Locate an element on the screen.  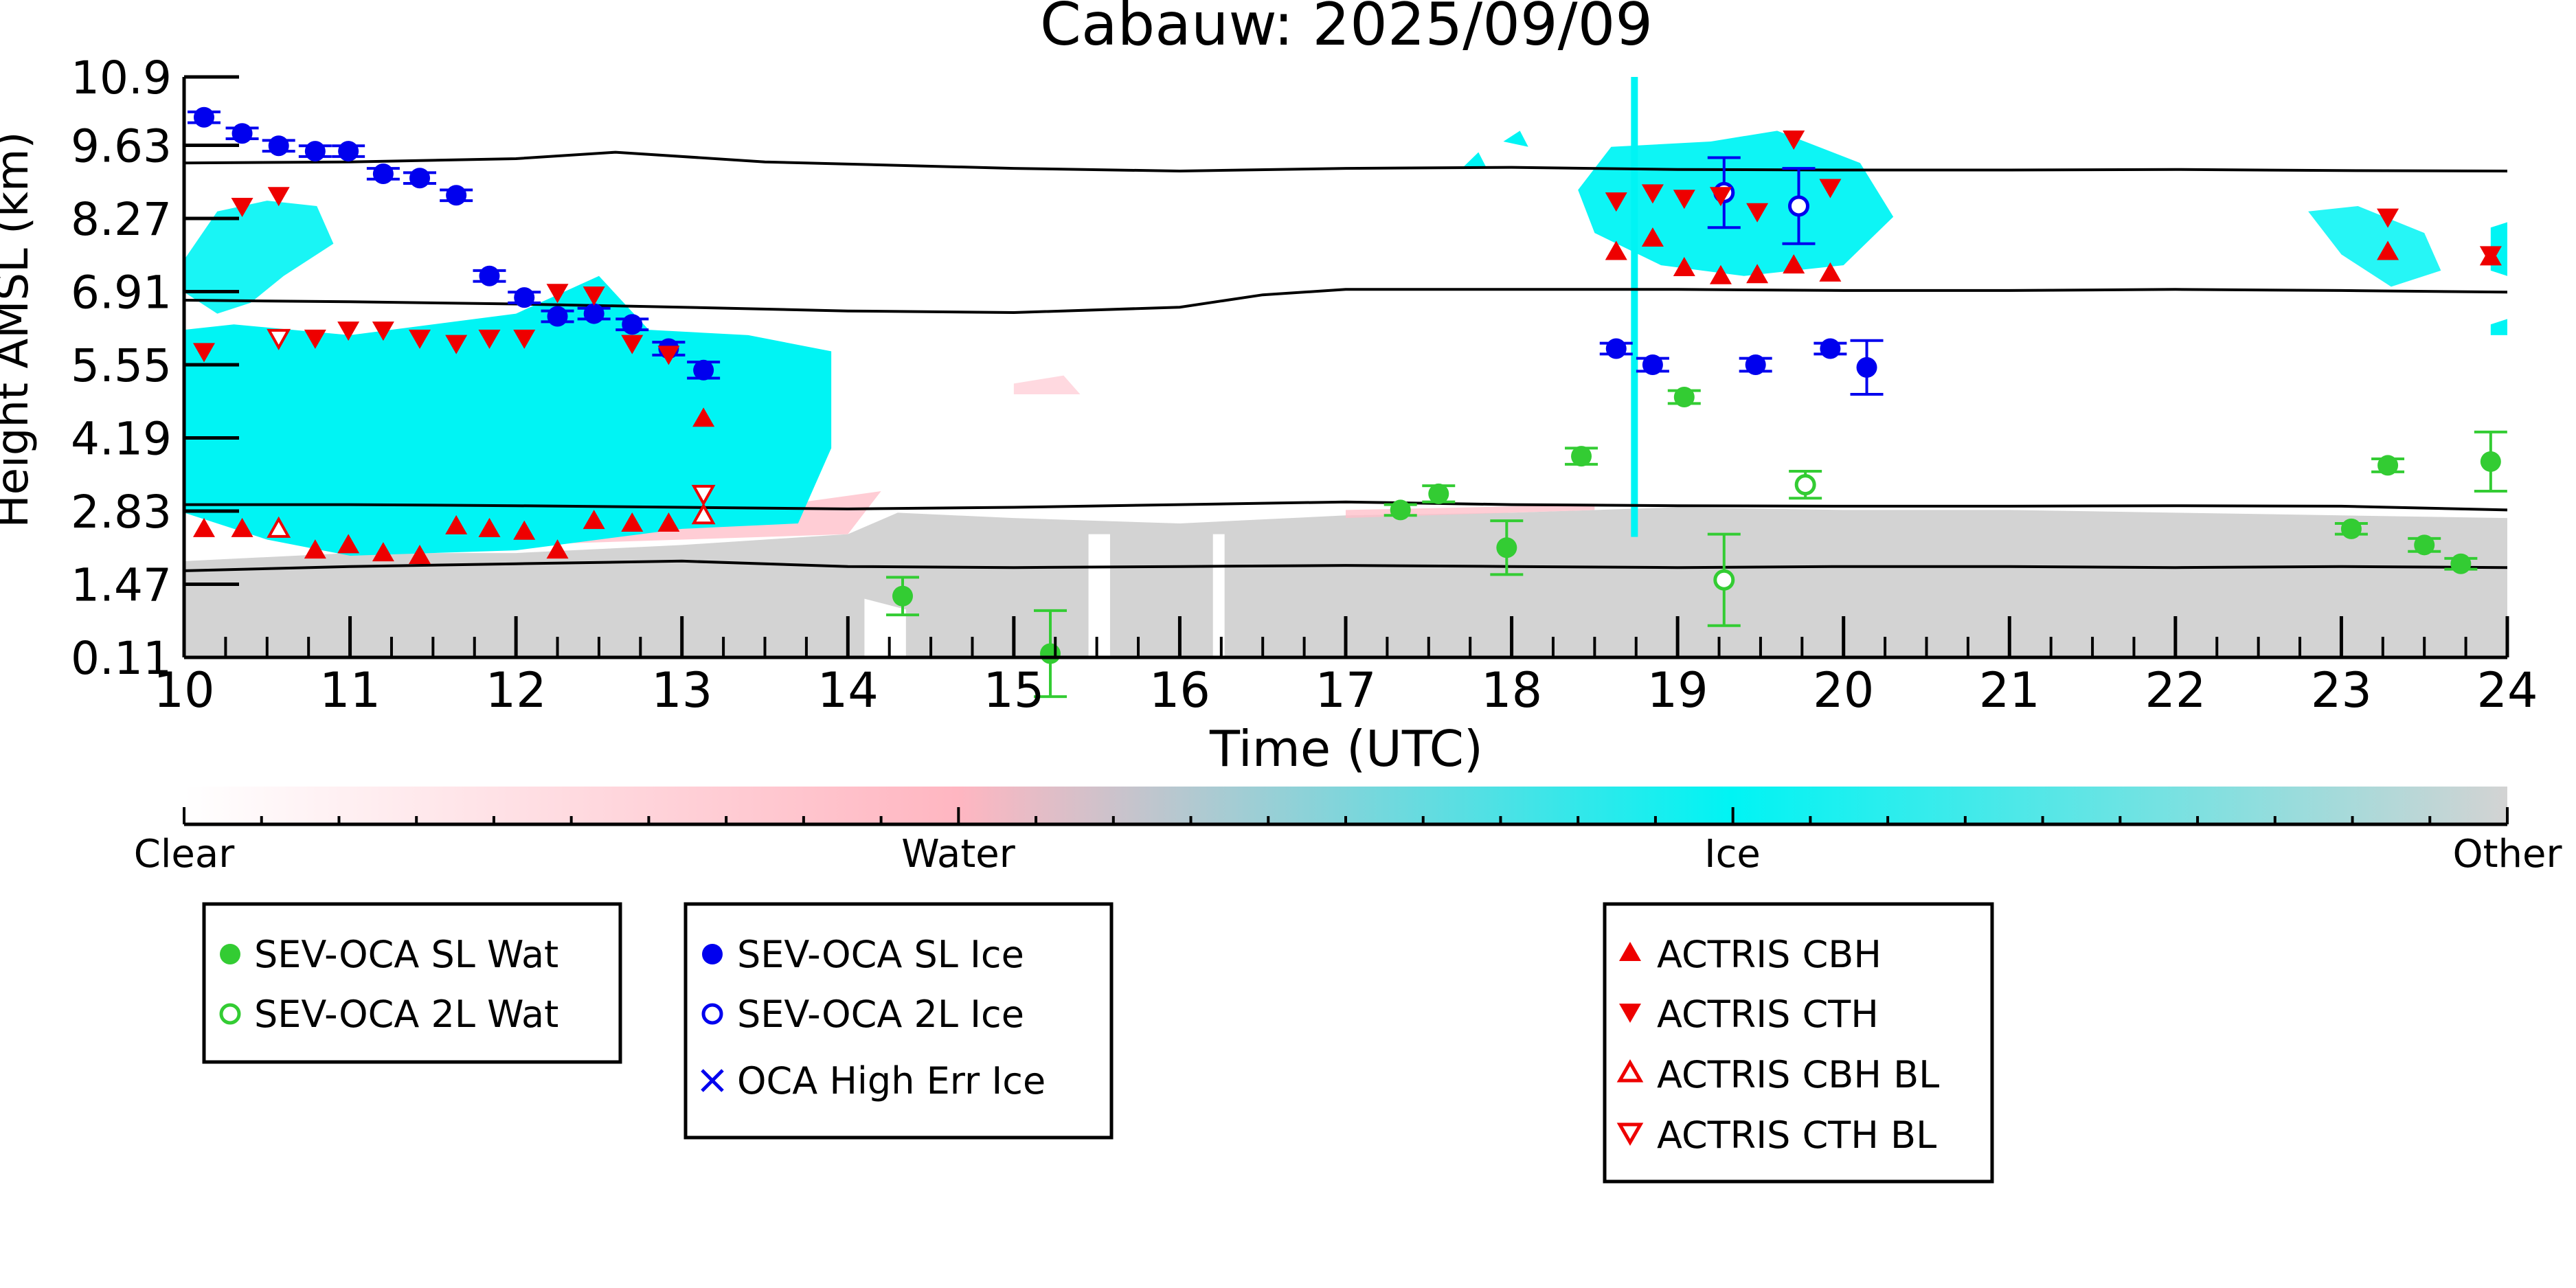
y-tick-label-10.9: 10.9 is located at coordinates (121, 78).